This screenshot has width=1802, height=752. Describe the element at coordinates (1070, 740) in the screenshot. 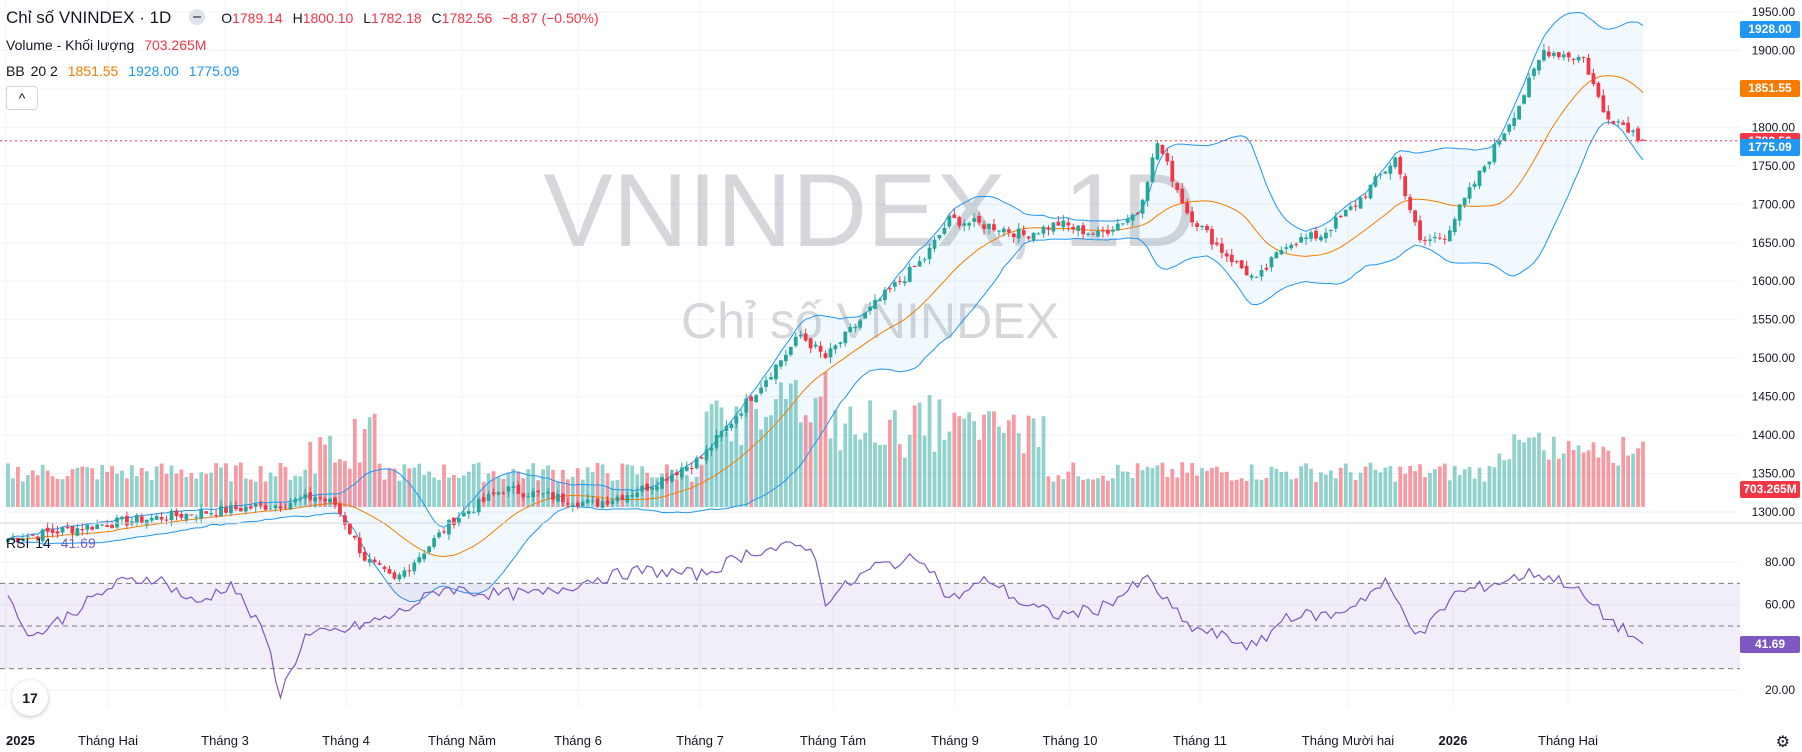

I see `time-tick-label: Tháng 10` at that location.